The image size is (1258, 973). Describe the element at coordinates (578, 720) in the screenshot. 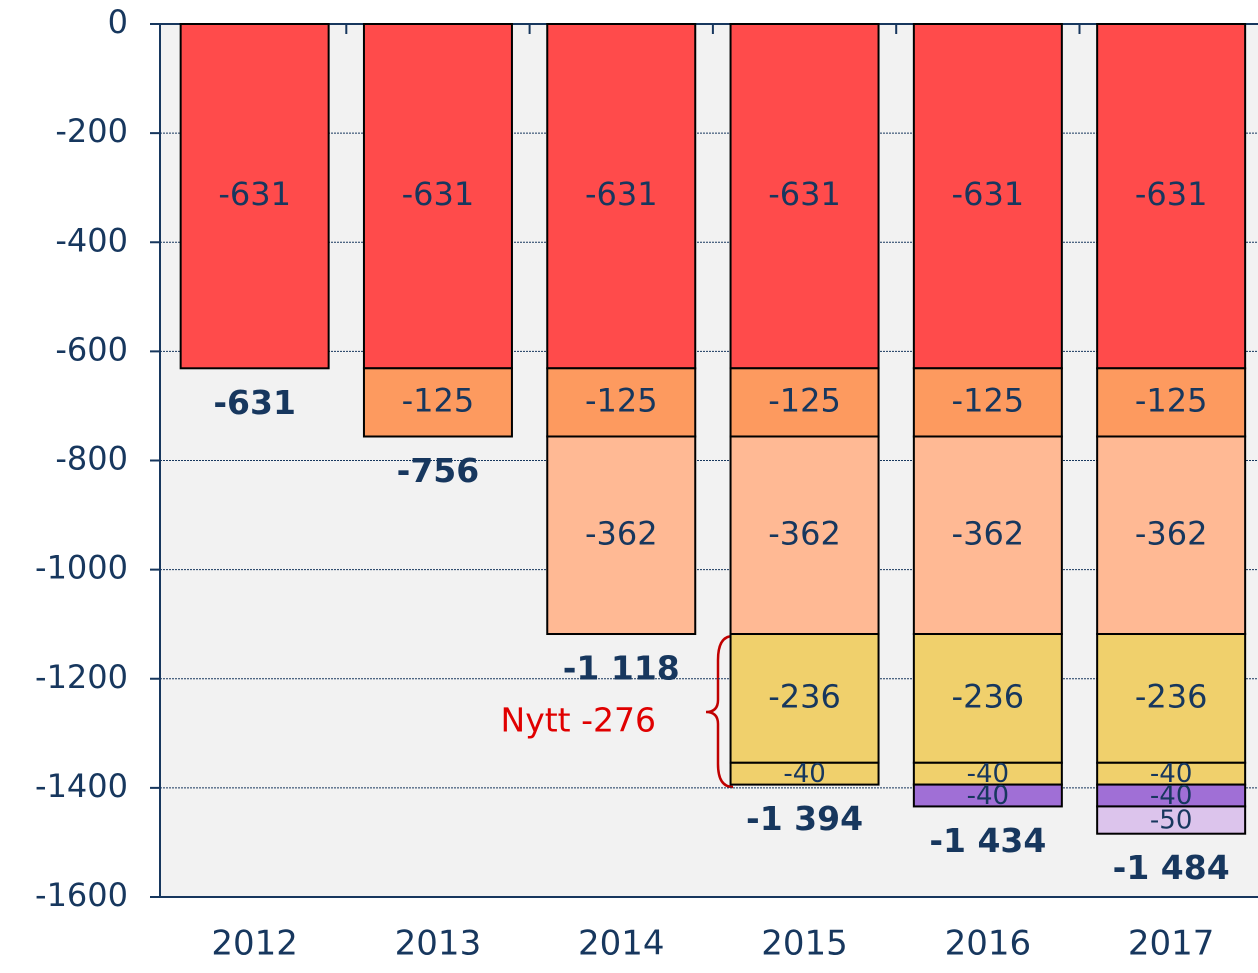

I see `annotation: Nytt -276` at that location.